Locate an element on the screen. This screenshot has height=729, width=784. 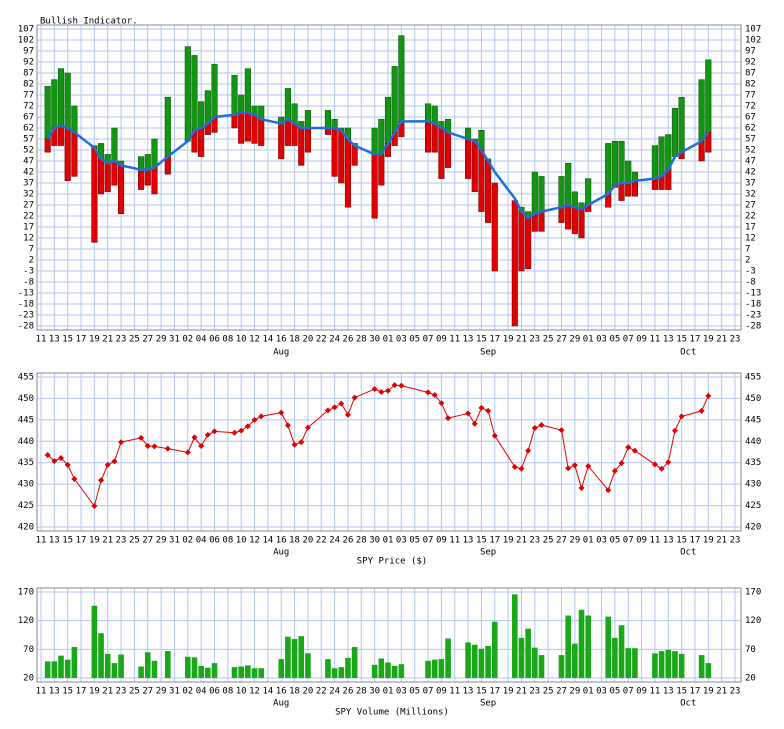
x-tick-label: 17 is located at coordinates (494, 692).